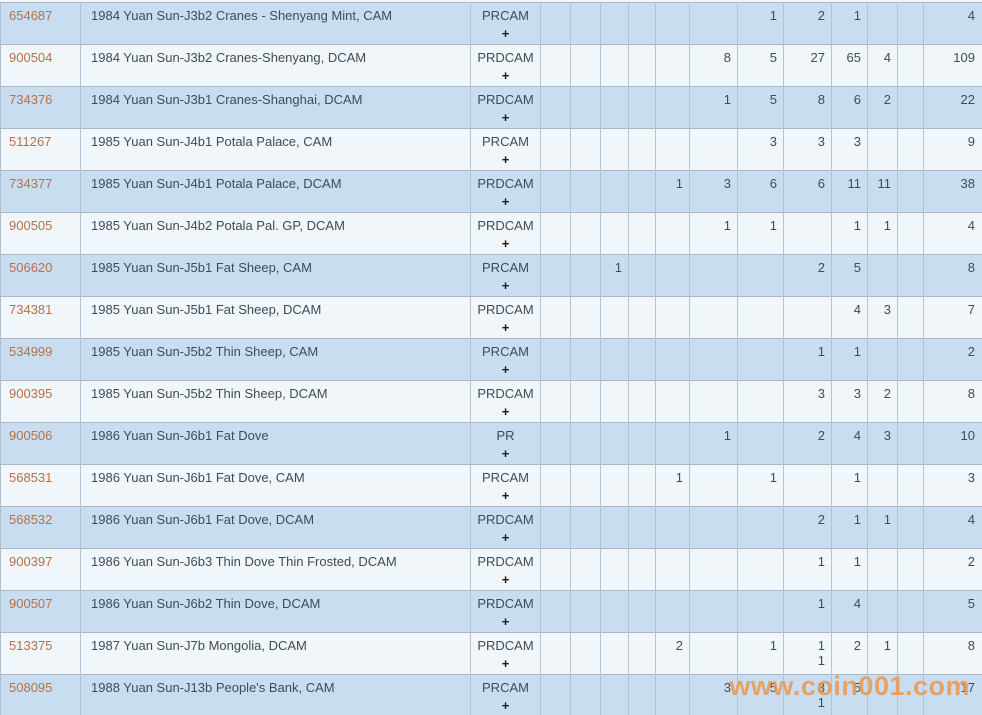  What do you see at coordinates (807, 653) in the screenshot?
I see `grade-count-cell: 1 1` at bounding box center [807, 653].